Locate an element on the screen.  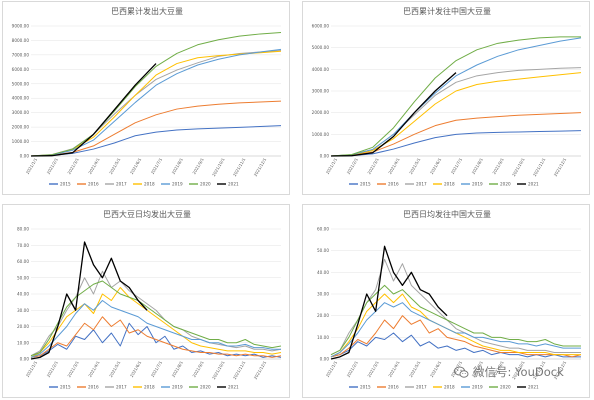
y-tick-label: 30.00 is located at coordinates (23, 310).